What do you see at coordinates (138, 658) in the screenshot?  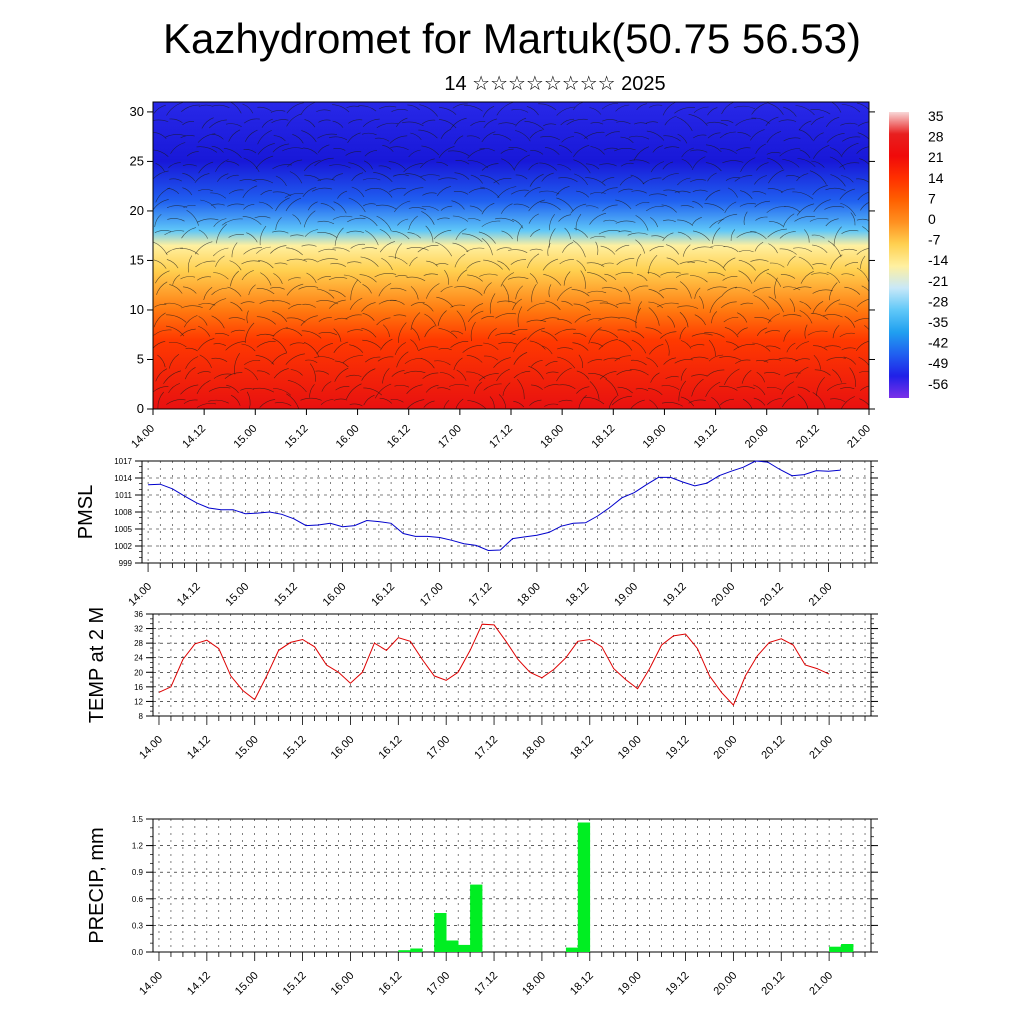 I see `y-tick-label: 24` at bounding box center [138, 658].